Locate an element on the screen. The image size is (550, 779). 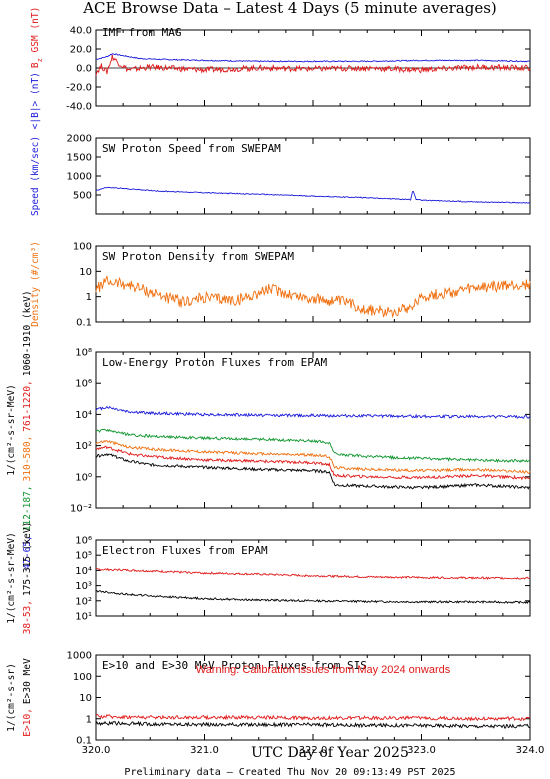
y-axis-label: Density (#/cm³) is located at coordinates (35, 284).